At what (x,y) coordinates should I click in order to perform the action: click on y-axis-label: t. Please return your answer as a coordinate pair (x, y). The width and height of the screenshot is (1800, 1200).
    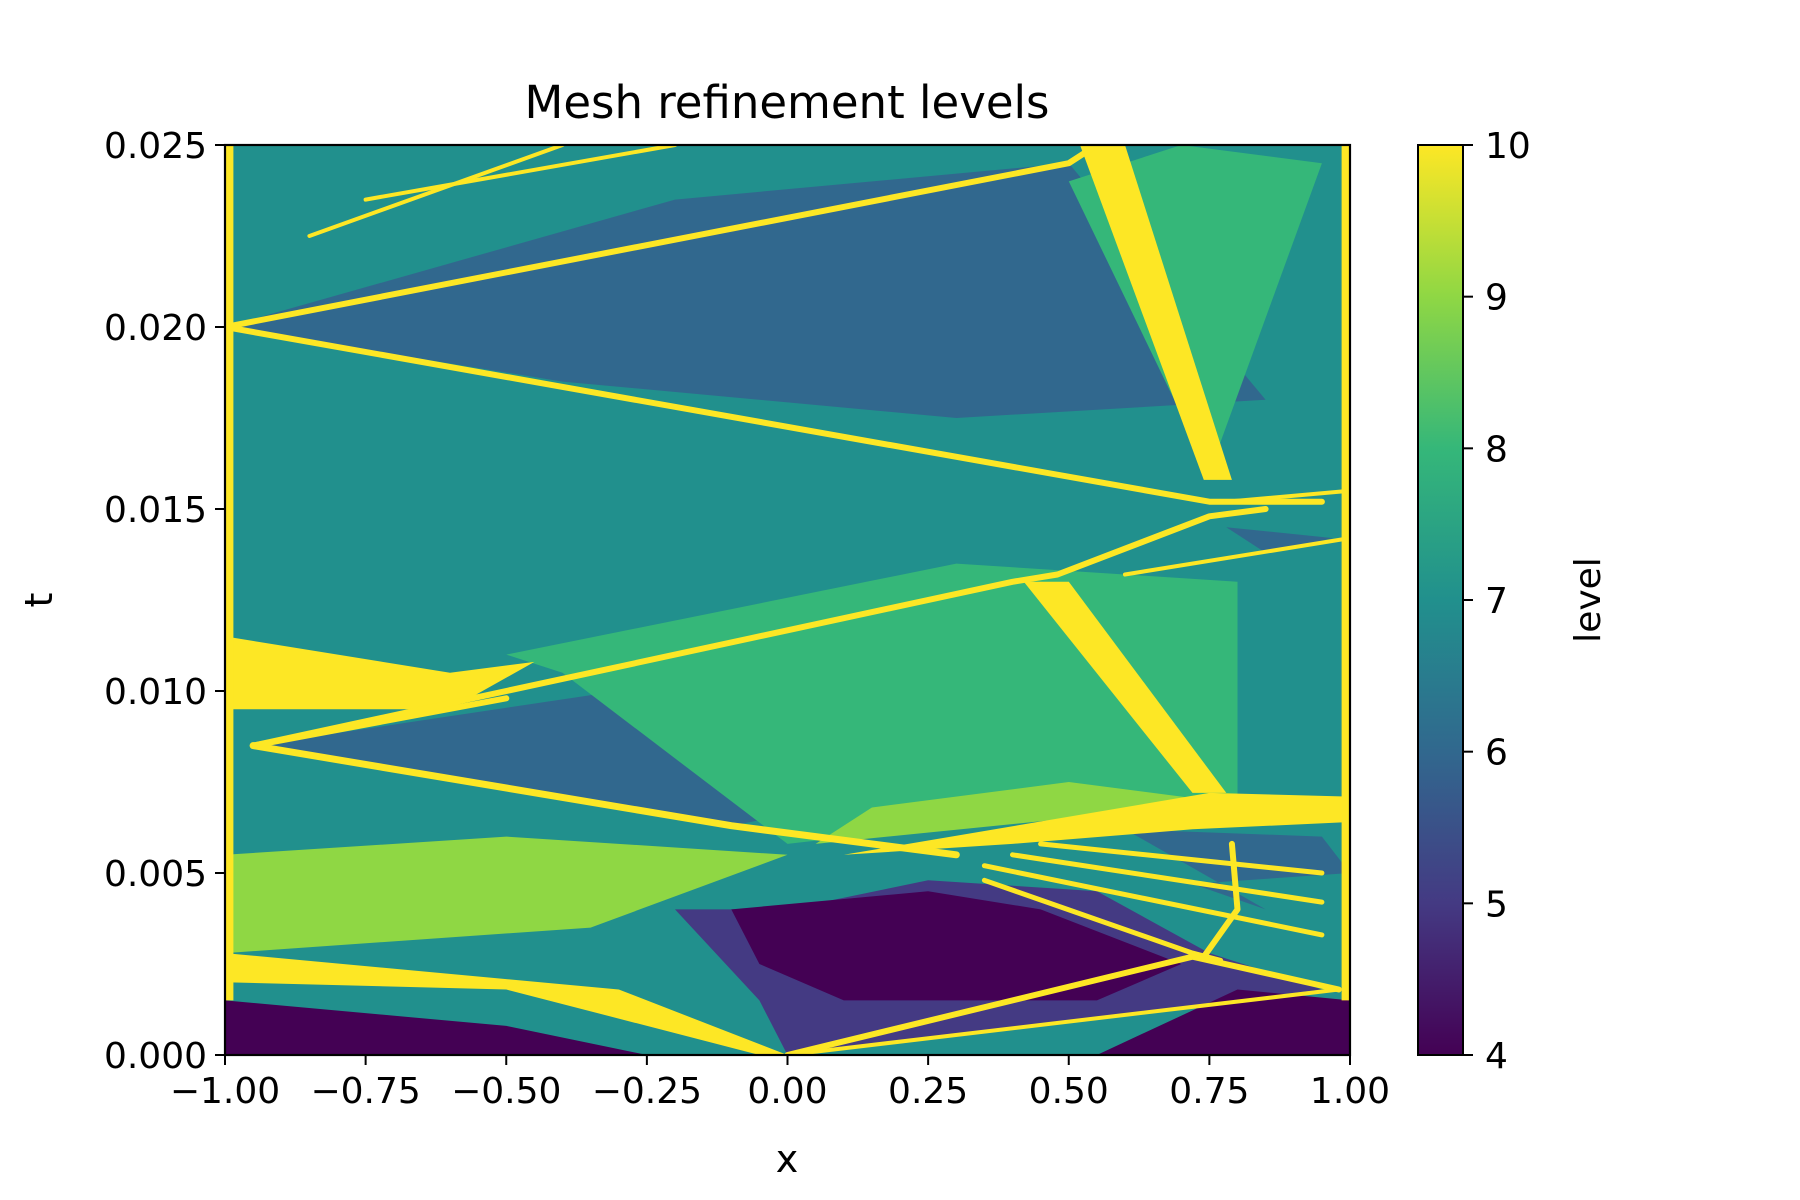
    Looking at the image, I should click on (39, 600).